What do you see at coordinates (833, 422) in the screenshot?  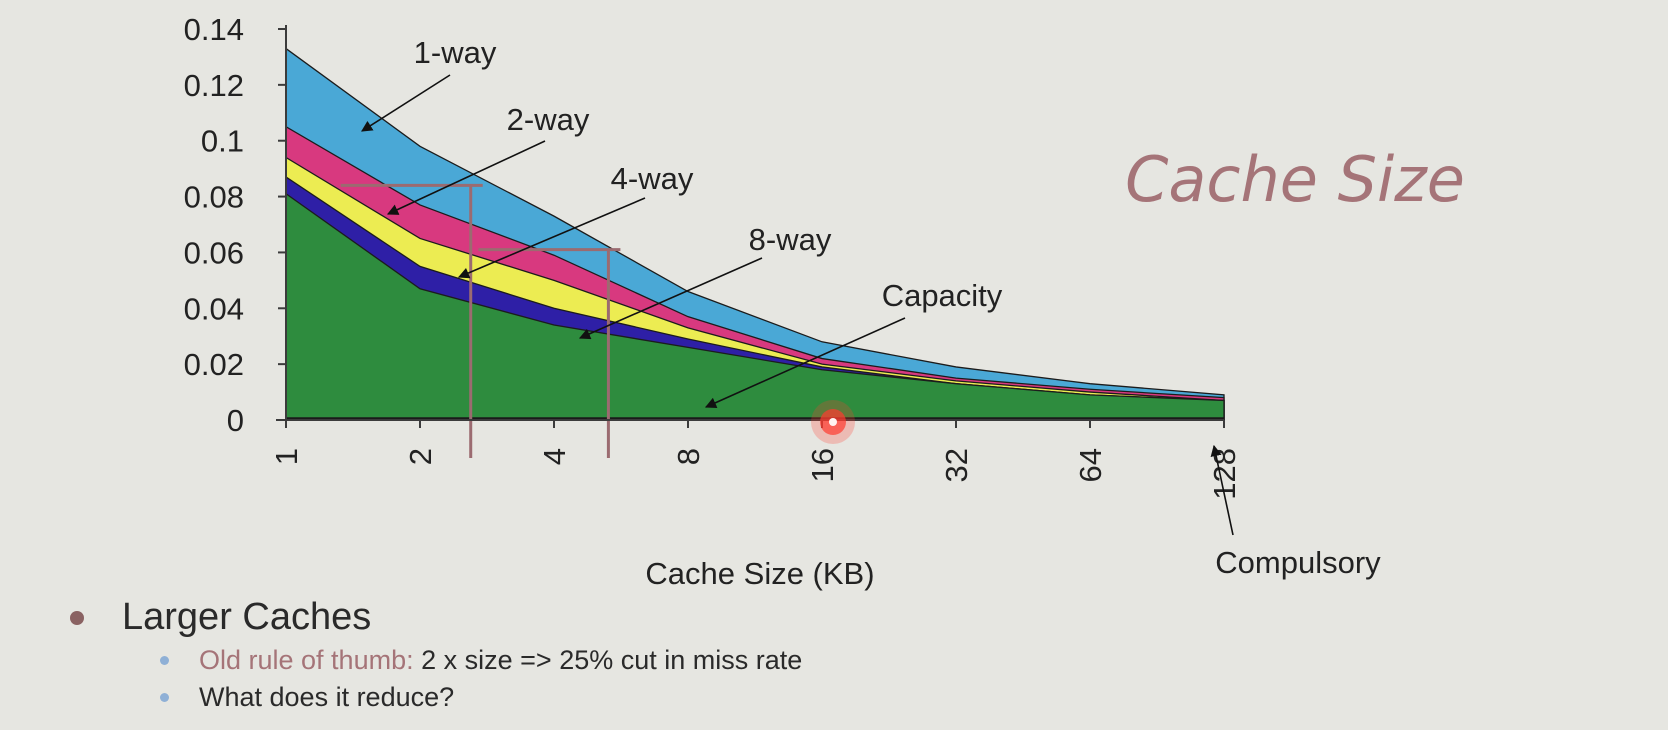 I see `laser-pointer` at bounding box center [833, 422].